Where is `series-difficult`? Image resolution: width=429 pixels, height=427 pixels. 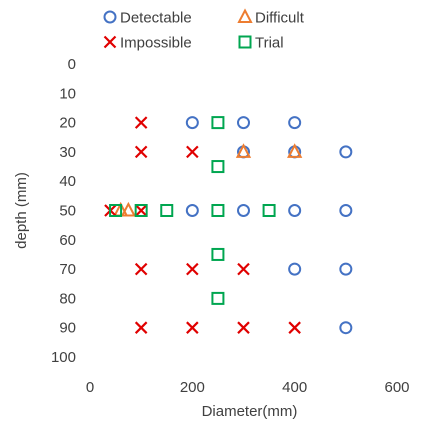
series-difficult is located at coordinates (208, 180).